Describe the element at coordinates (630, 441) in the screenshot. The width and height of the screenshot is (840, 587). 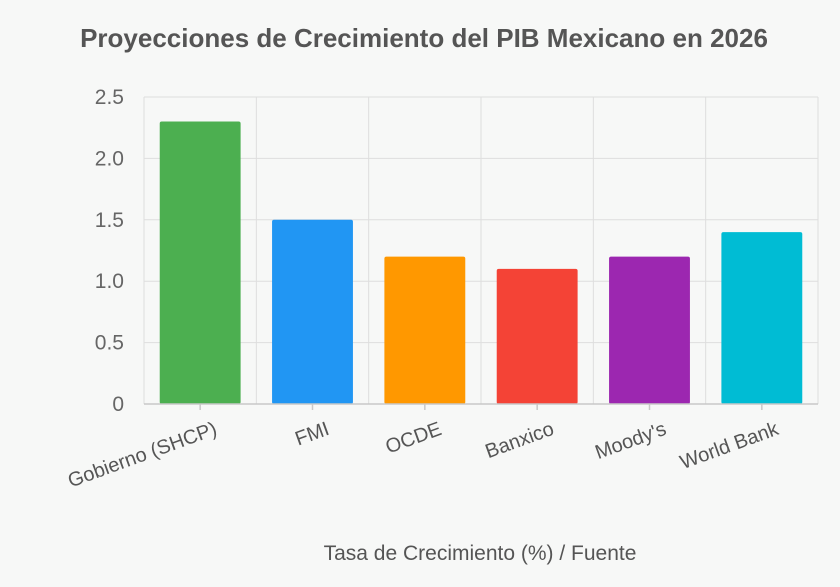
I see `x-tick-label: Moody's` at that location.